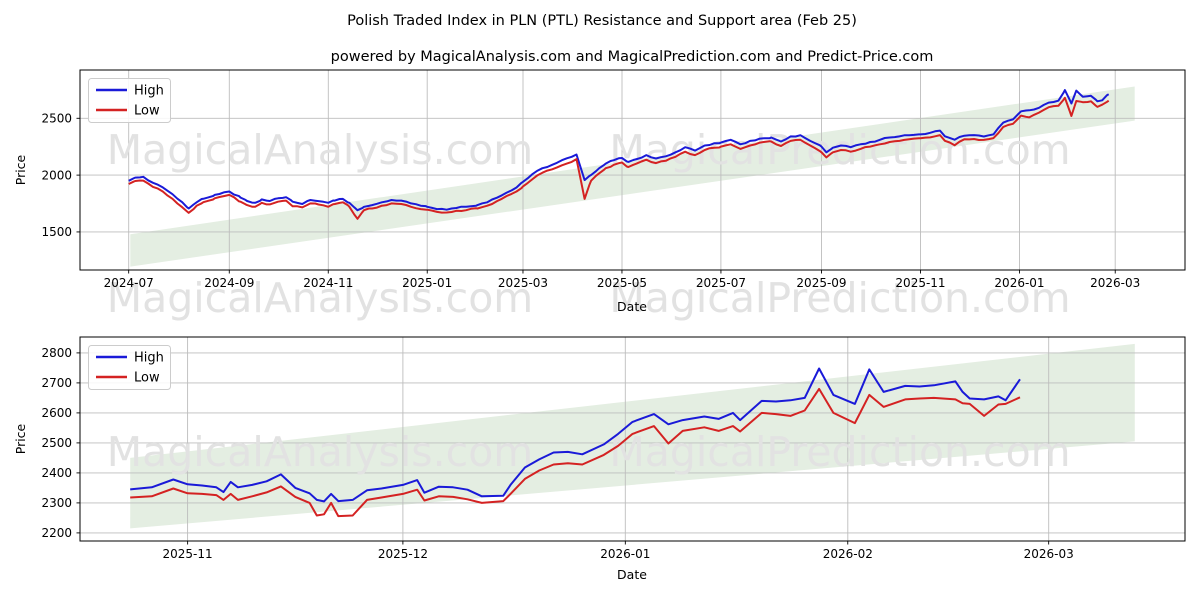  Describe the element at coordinates (129, 100) in the screenshot. I see `top-chart-legend: High Low` at that location.